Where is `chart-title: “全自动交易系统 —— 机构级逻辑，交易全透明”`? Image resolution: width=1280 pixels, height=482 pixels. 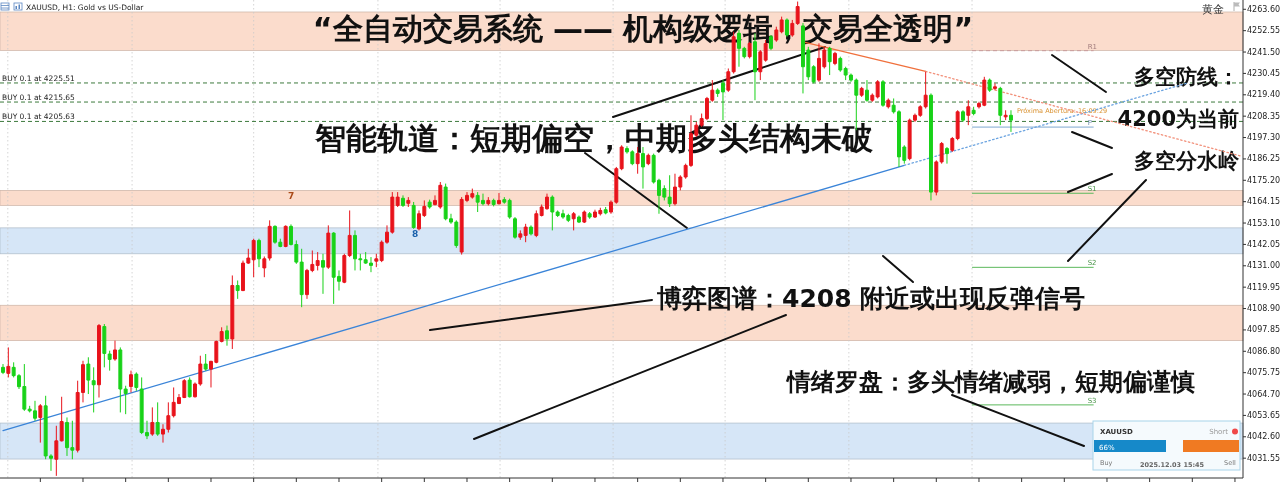 chart-title: “全自动交易系统 —— 机构级逻辑，交易全透明” is located at coordinates (643, 28).